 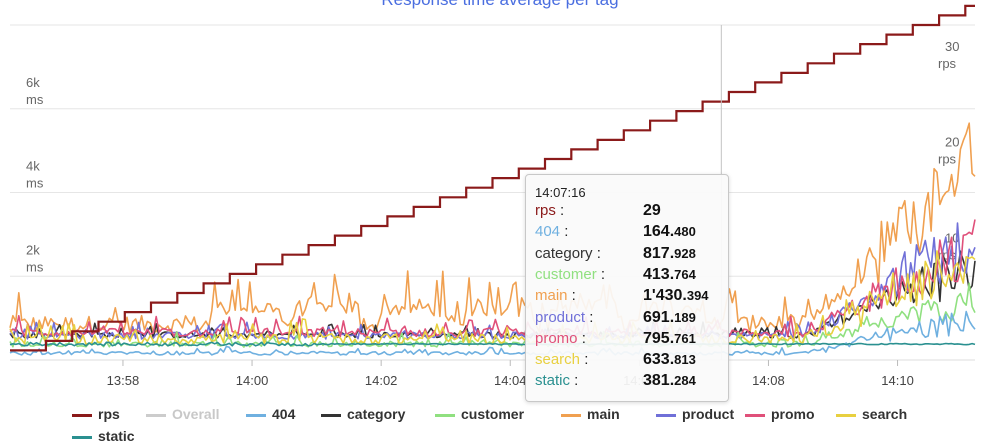 What do you see at coordinates (570, 274) in the screenshot?
I see `tooltip-label: customer :` at bounding box center [570, 274].